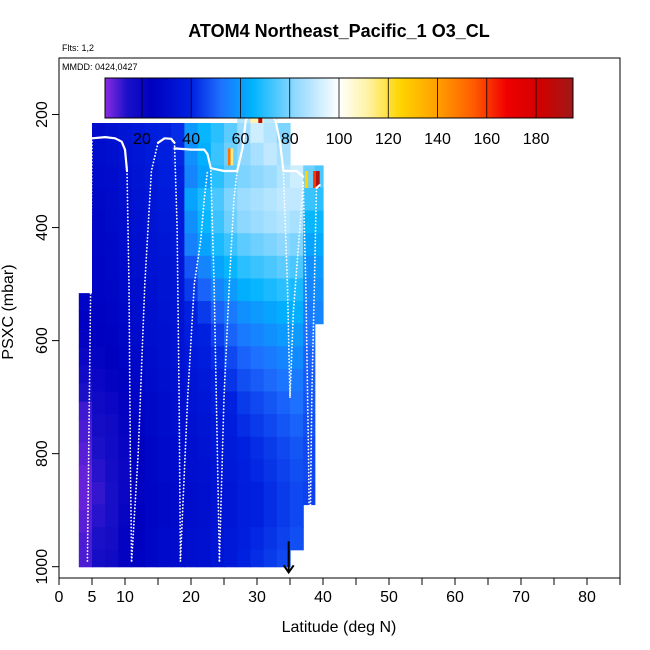 The width and height of the screenshot is (650, 650). What do you see at coordinates (100, 67) in the screenshot?
I see `dates-note: MMDD: 0424,0427` at bounding box center [100, 67].